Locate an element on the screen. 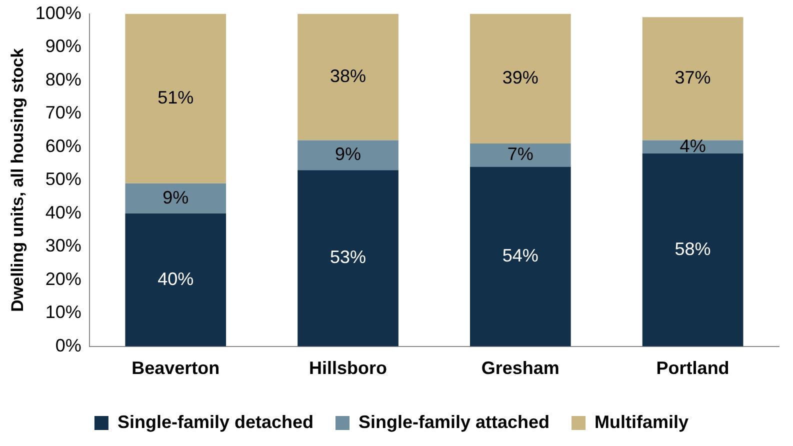  data-label: 38% is located at coordinates (348, 76).